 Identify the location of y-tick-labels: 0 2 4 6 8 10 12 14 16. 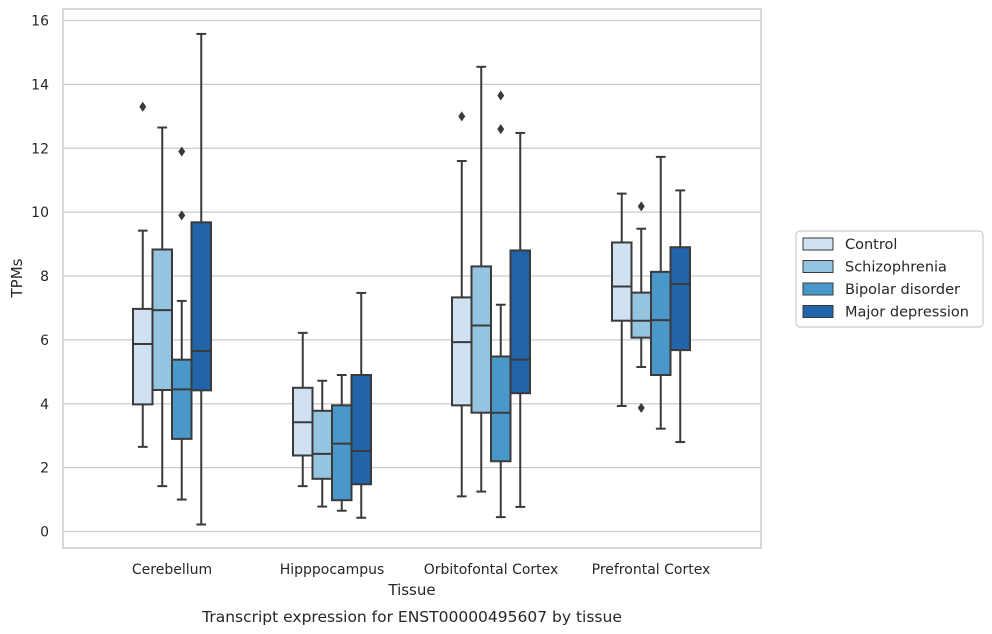
(40, 277).